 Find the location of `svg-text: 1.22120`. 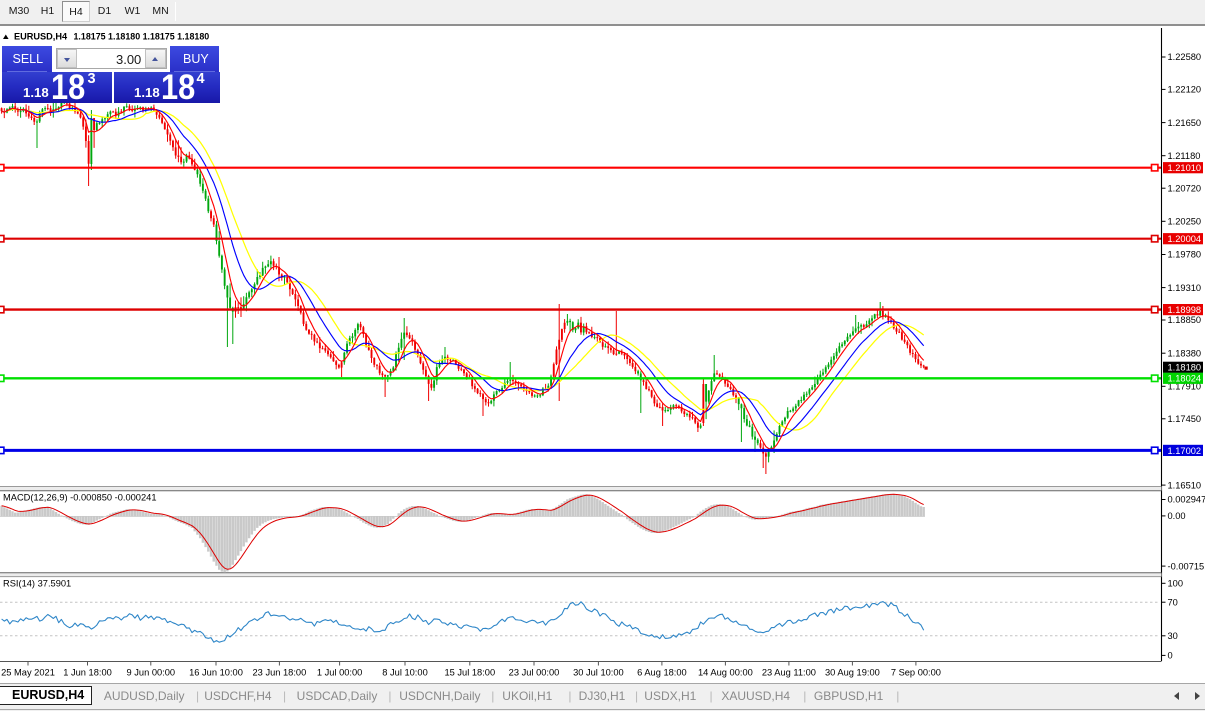

svg-text: 1.22120 is located at coordinates (1185, 90).